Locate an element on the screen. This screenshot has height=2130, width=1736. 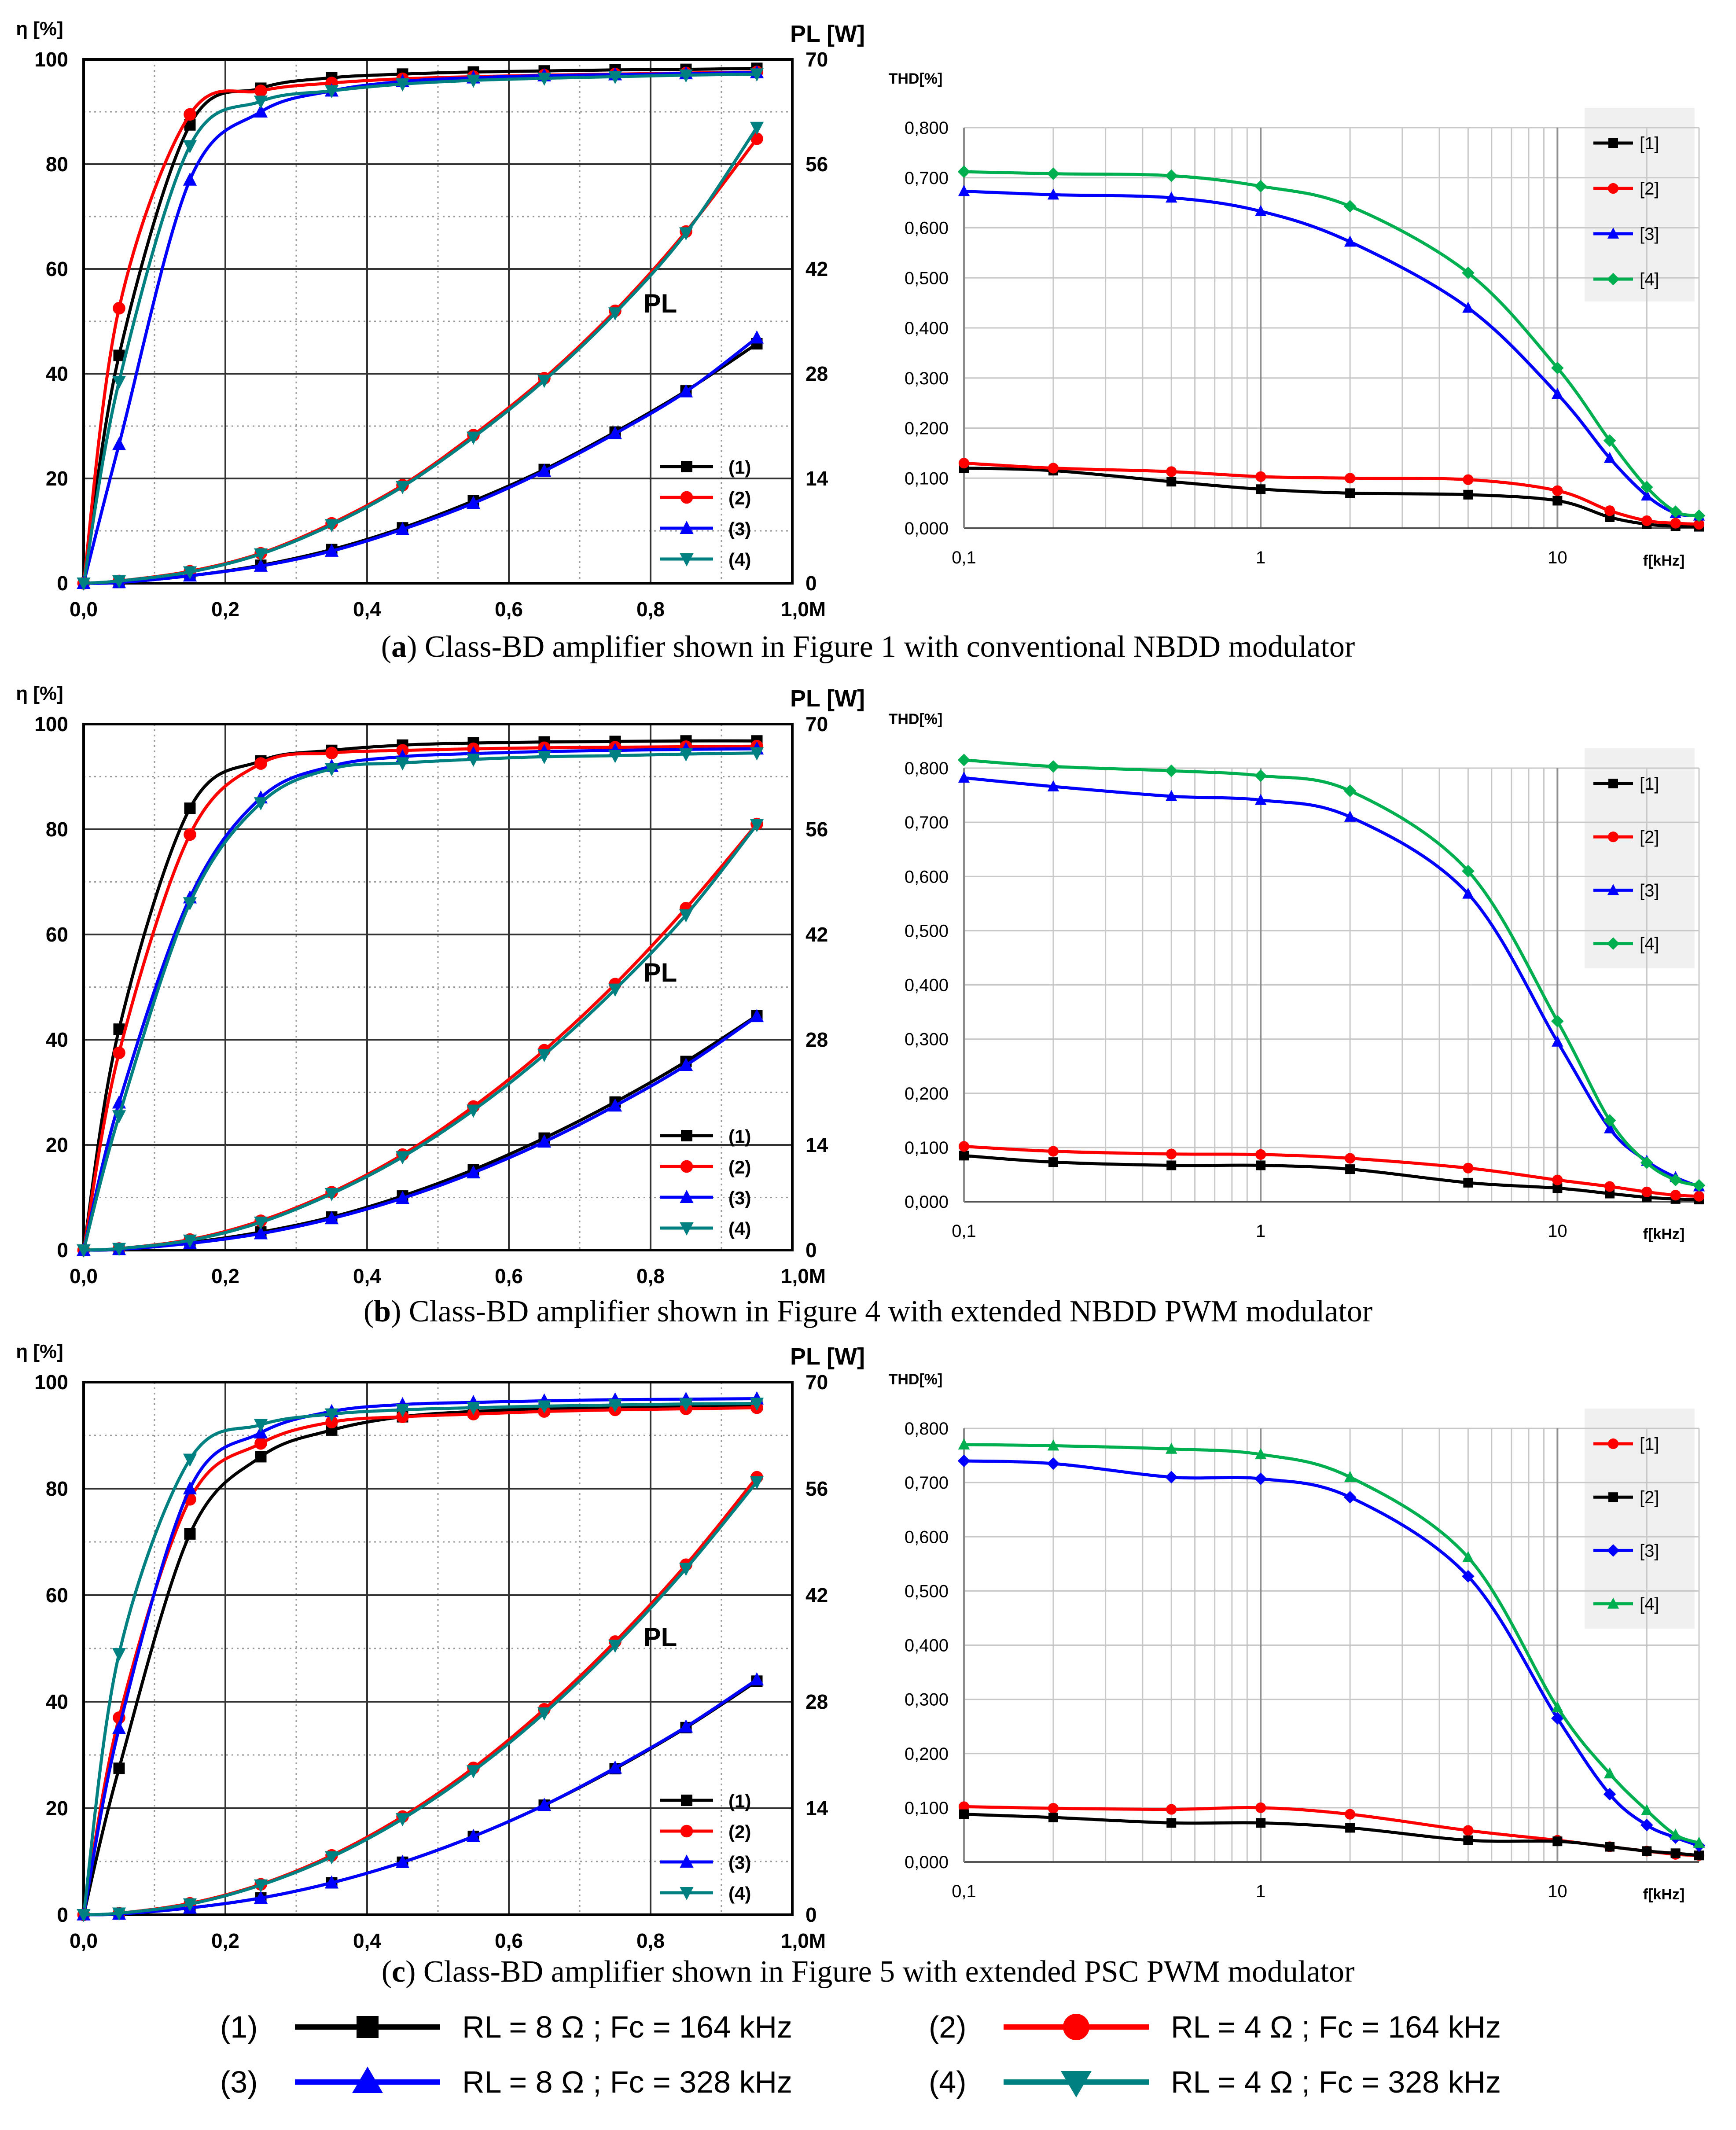
bottom-legend-4: (4) RL = 4 Ω ; Fc = 328 kHz is located at coordinates (1215, 2082).